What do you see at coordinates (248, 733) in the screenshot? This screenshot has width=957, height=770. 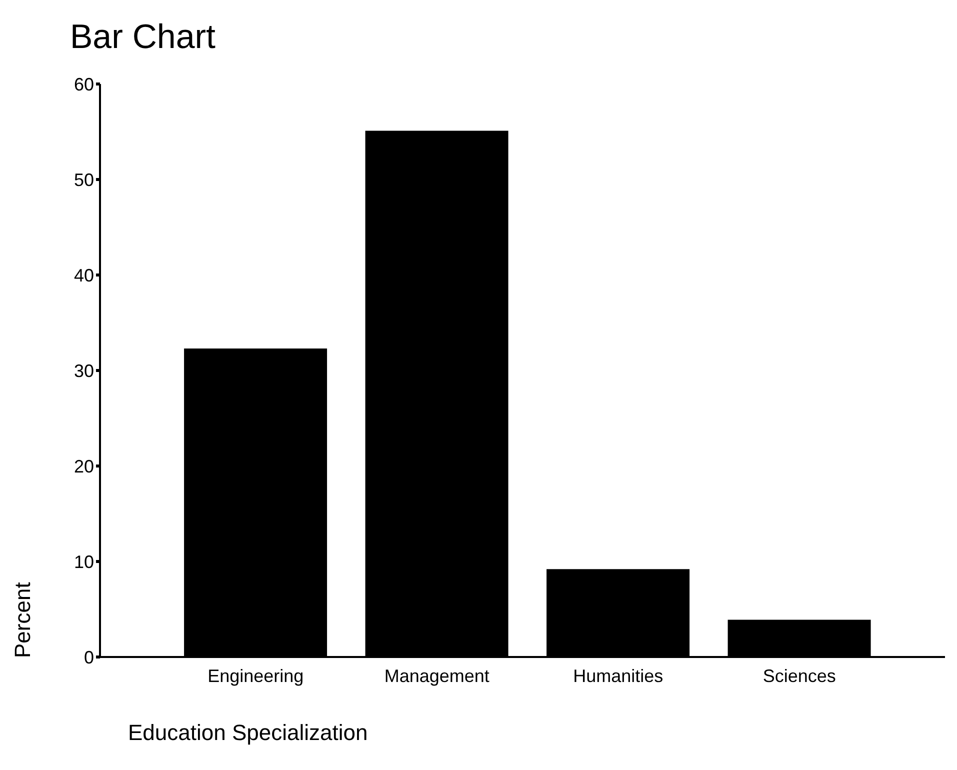 I see `x-axis-title: Education Specialization` at bounding box center [248, 733].